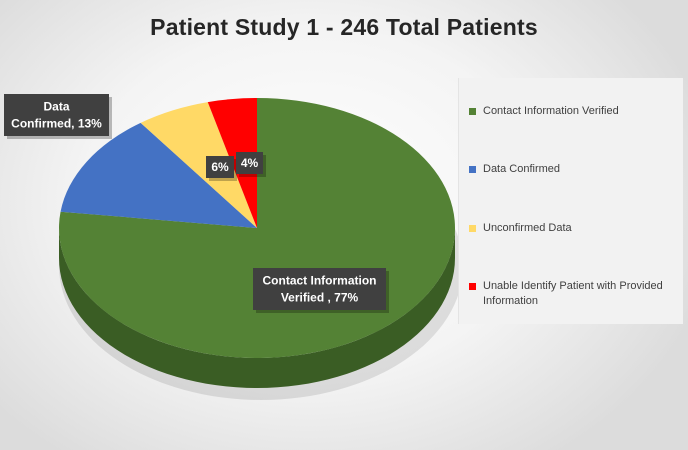 The width and height of the screenshot is (688, 450). Describe the element at coordinates (320, 298) in the screenshot. I see `data-label-text: Verified , 77%` at that location.